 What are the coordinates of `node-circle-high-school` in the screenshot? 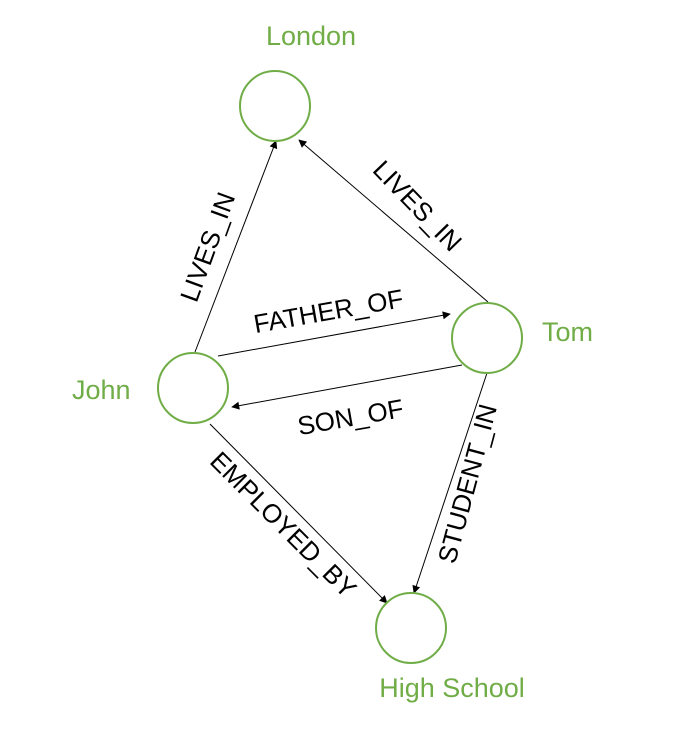 It's located at (411, 628).